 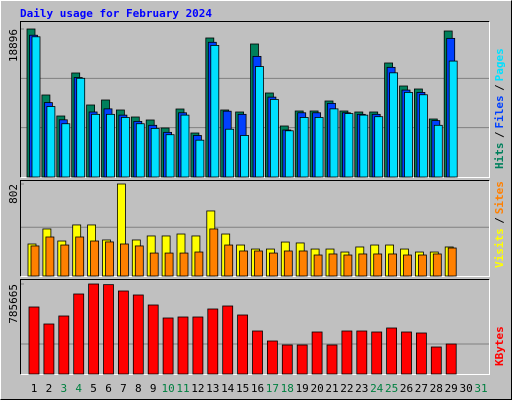 I want to click on x-tick-label: 4, so click(x=78, y=388).